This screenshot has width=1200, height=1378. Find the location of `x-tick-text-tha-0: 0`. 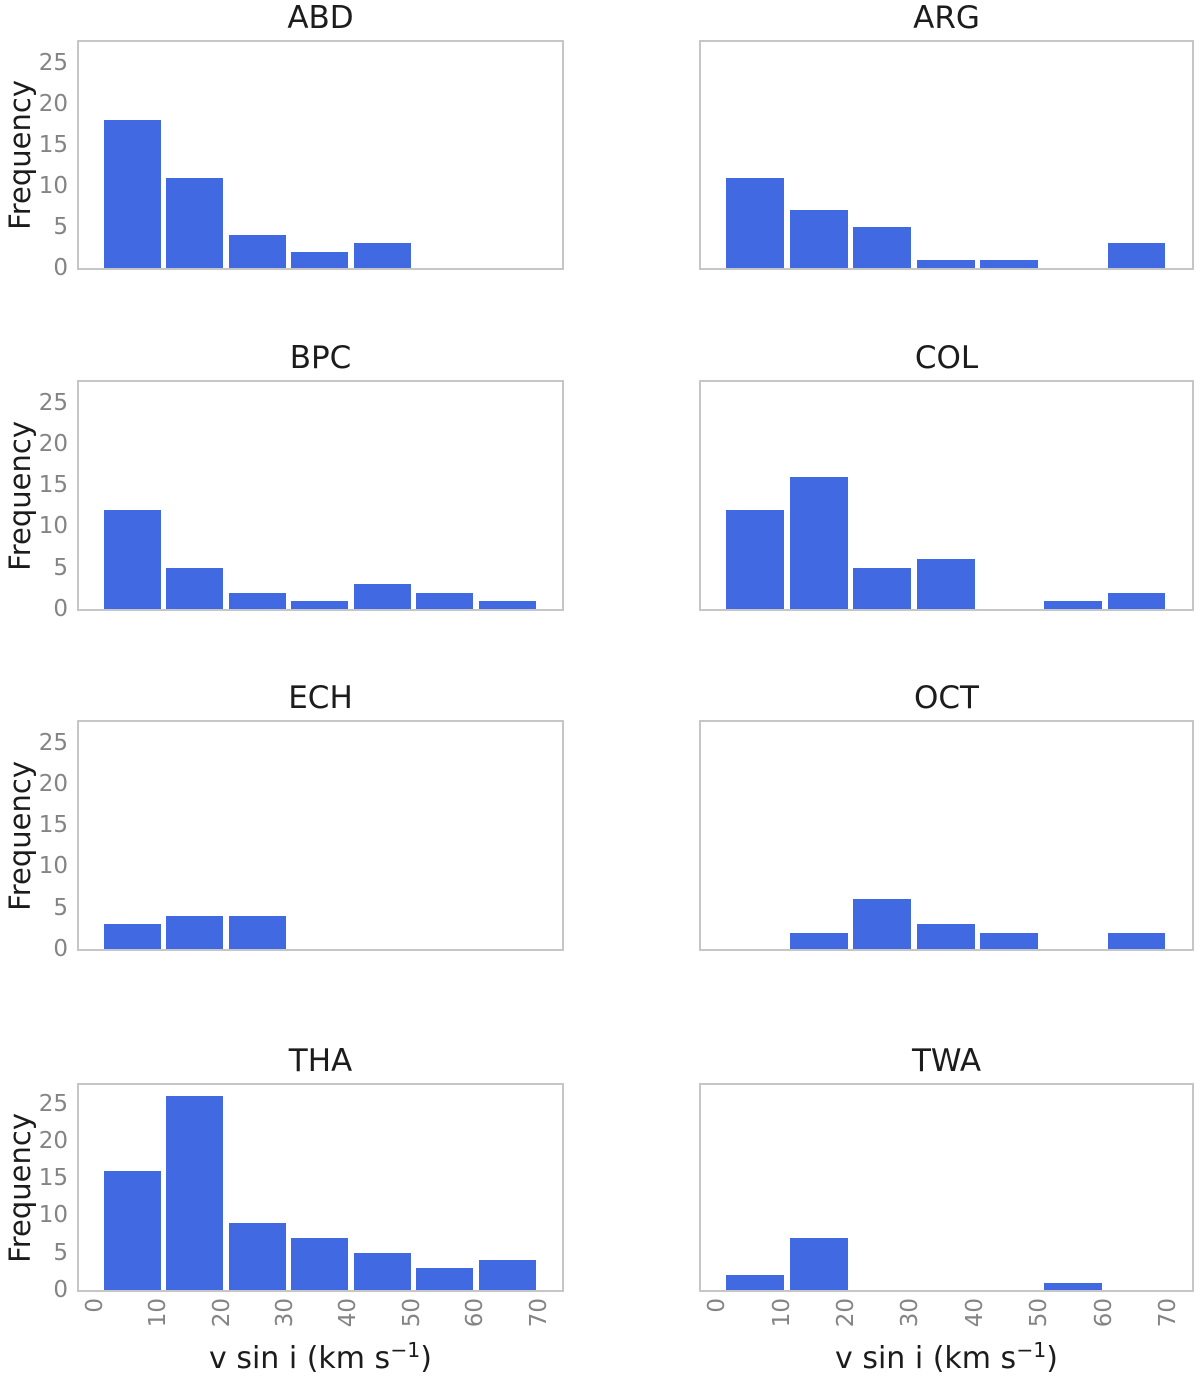

x-tick-text-tha-0: 0 is located at coordinates (94, 1305).